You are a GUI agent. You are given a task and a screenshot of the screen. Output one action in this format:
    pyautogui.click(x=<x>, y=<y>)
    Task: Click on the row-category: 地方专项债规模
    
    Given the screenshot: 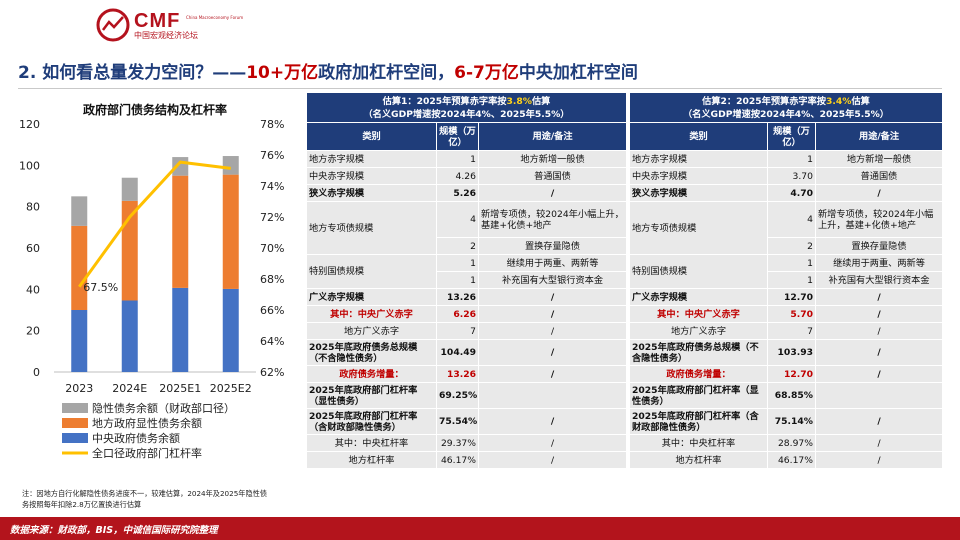 What is the action you would take?
    pyautogui.click(x=371, y=228)
    